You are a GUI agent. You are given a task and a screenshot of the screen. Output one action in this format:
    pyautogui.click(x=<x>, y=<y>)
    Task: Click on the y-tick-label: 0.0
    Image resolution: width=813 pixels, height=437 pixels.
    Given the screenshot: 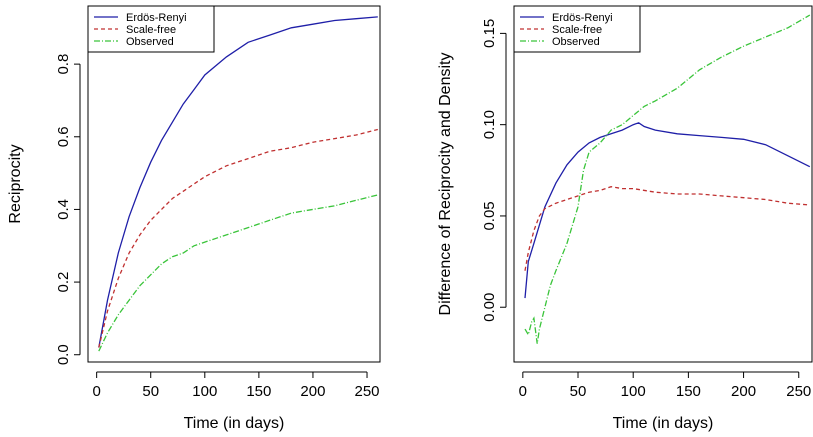 What is the action you would take?
    pyautogui.click(x=63, y=354)
    